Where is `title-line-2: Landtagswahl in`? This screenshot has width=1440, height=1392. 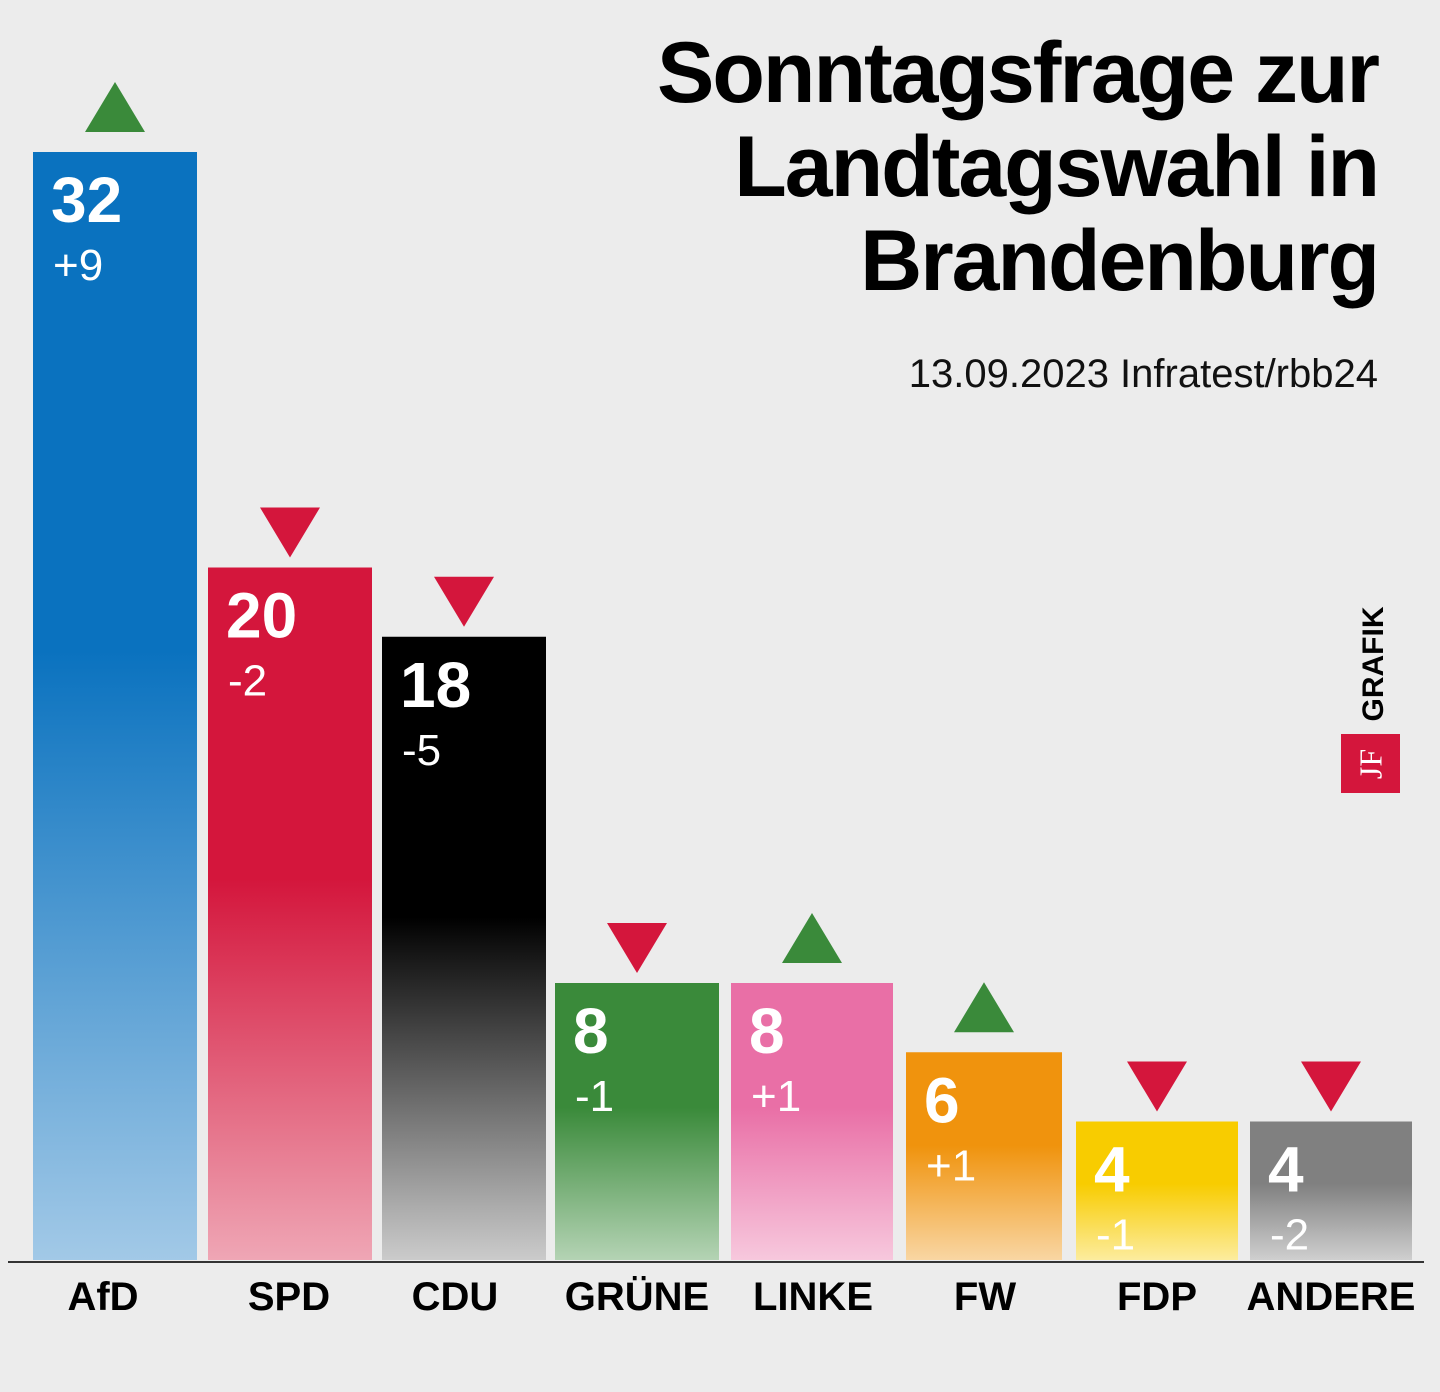 title-line-2: Landtagswahl in is located at coordinates (1057, 167).